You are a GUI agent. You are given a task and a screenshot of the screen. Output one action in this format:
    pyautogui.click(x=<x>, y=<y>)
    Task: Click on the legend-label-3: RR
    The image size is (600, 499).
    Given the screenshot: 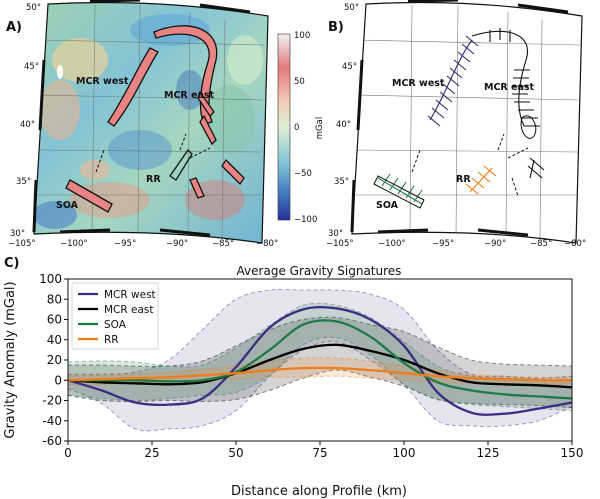 What is the action you would take?
    pyautogui.click(x=111, y=340)
    